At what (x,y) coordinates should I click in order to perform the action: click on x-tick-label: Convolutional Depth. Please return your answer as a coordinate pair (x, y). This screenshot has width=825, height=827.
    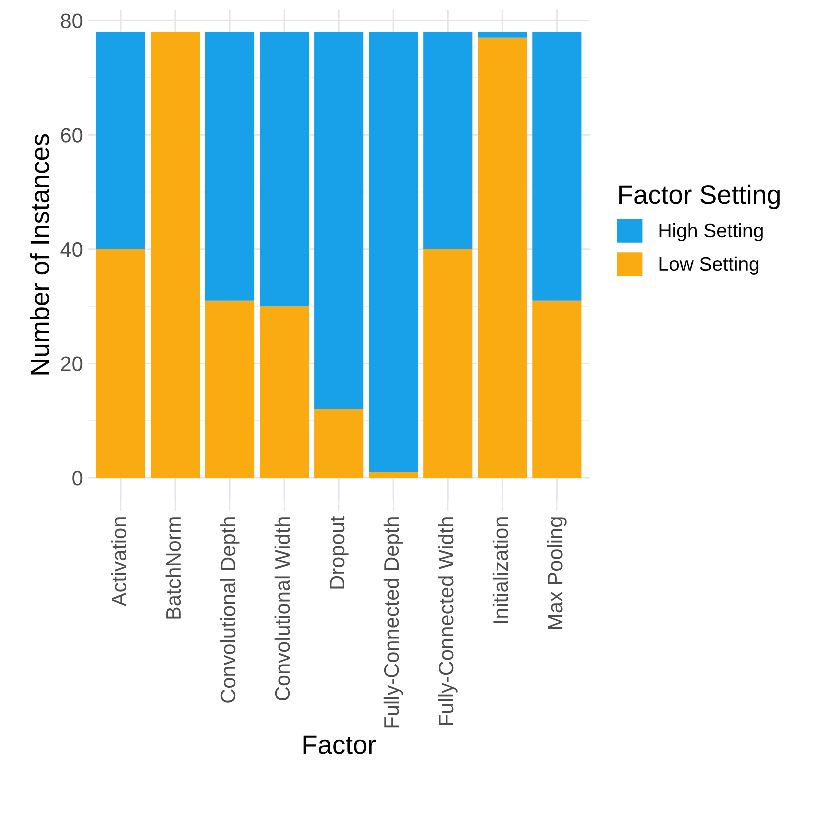
    Looking at the image, I should click on (230, 610).